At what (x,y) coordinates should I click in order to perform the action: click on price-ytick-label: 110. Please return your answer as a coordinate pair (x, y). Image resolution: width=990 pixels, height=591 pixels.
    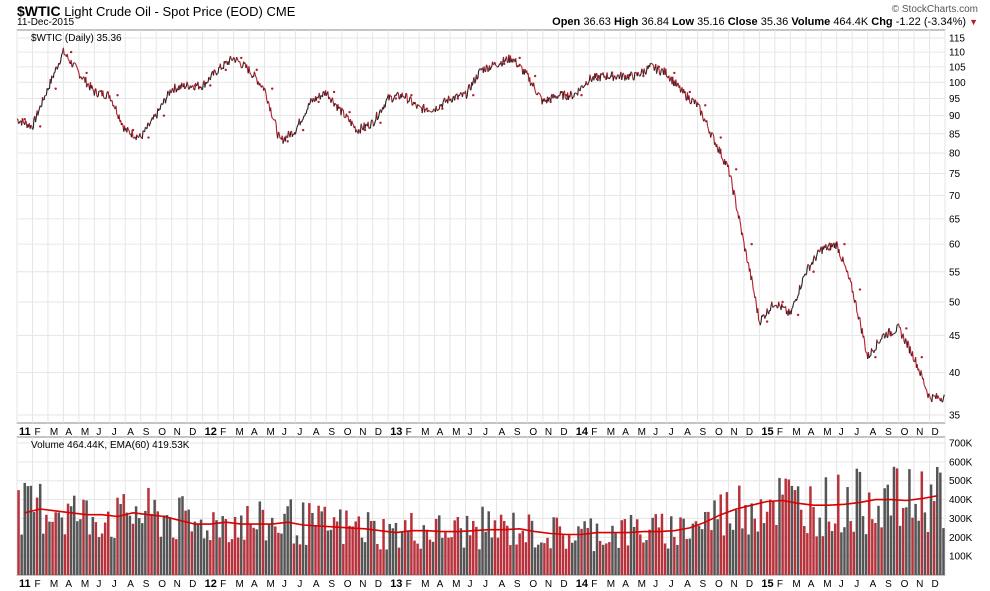
    Looking at the image, I should click on (957, 53).